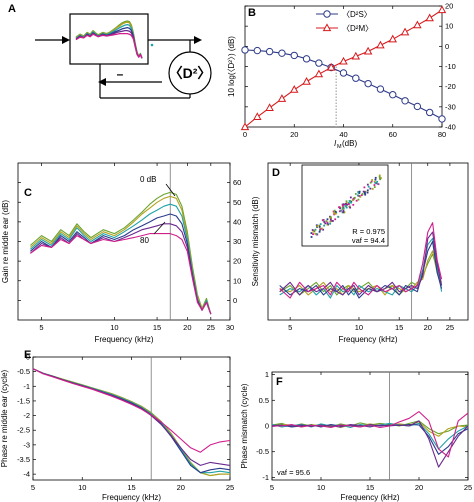 This screenshot has height=502, width=474. I want to click on panel-d-frame, so click(368, 241).